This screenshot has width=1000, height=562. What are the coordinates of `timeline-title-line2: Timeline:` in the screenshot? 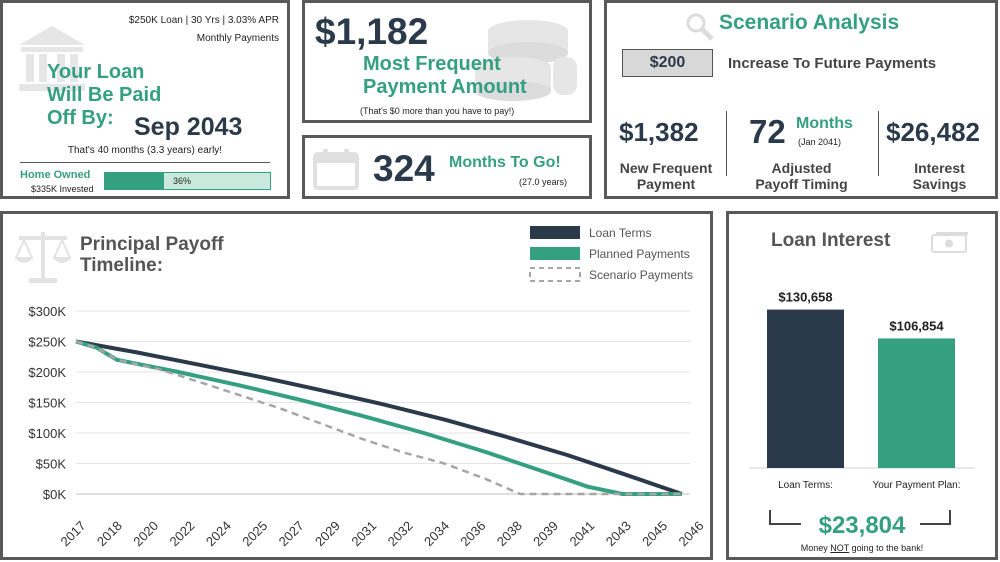 It's located at (122, 265).